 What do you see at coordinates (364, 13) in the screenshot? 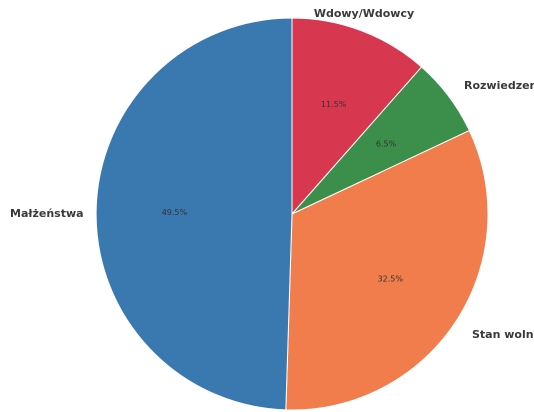
I see `slice-category-label-0: Wdowy/Wdowcy` at bounding box center [364, 13].